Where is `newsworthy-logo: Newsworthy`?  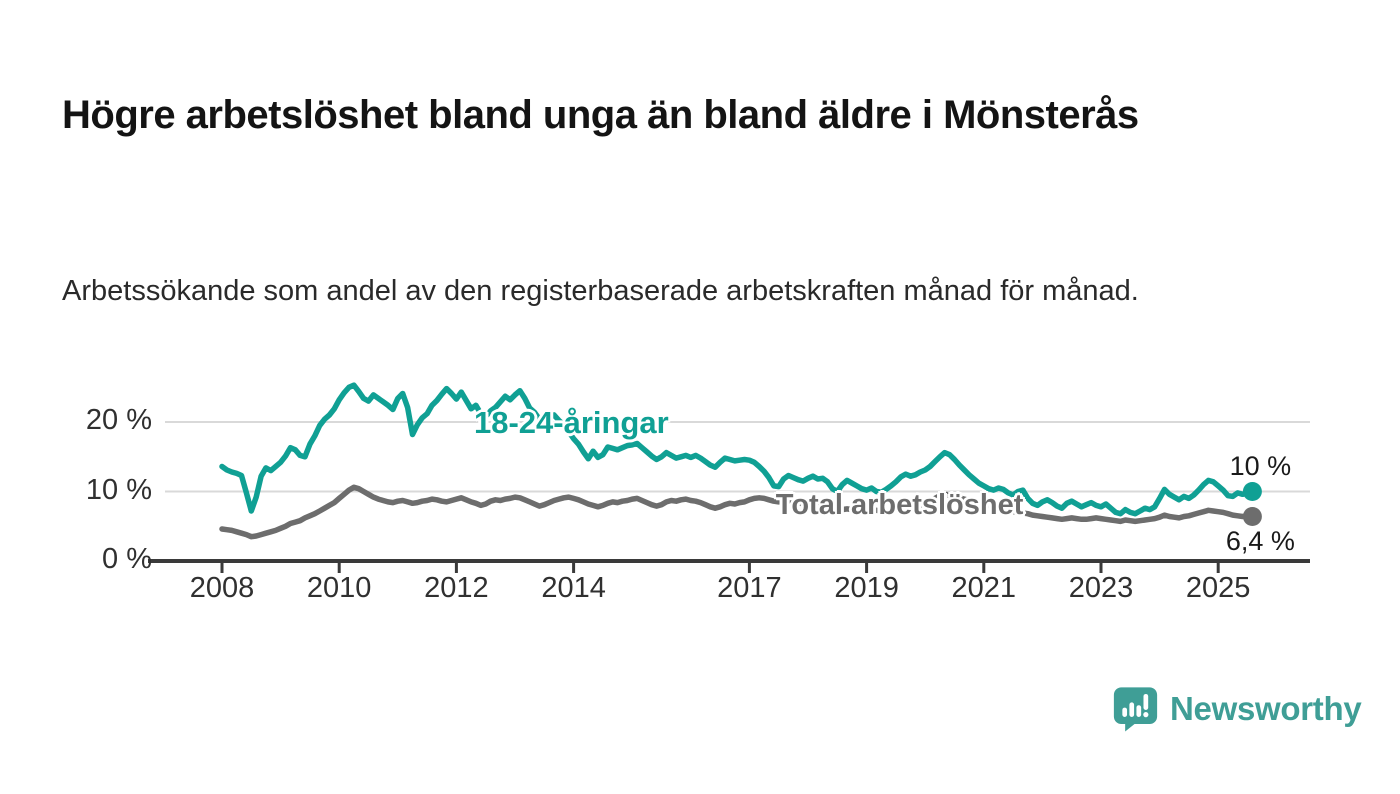
newsworthy-logo: Newsworthy is located at coordinates (1237, 709).